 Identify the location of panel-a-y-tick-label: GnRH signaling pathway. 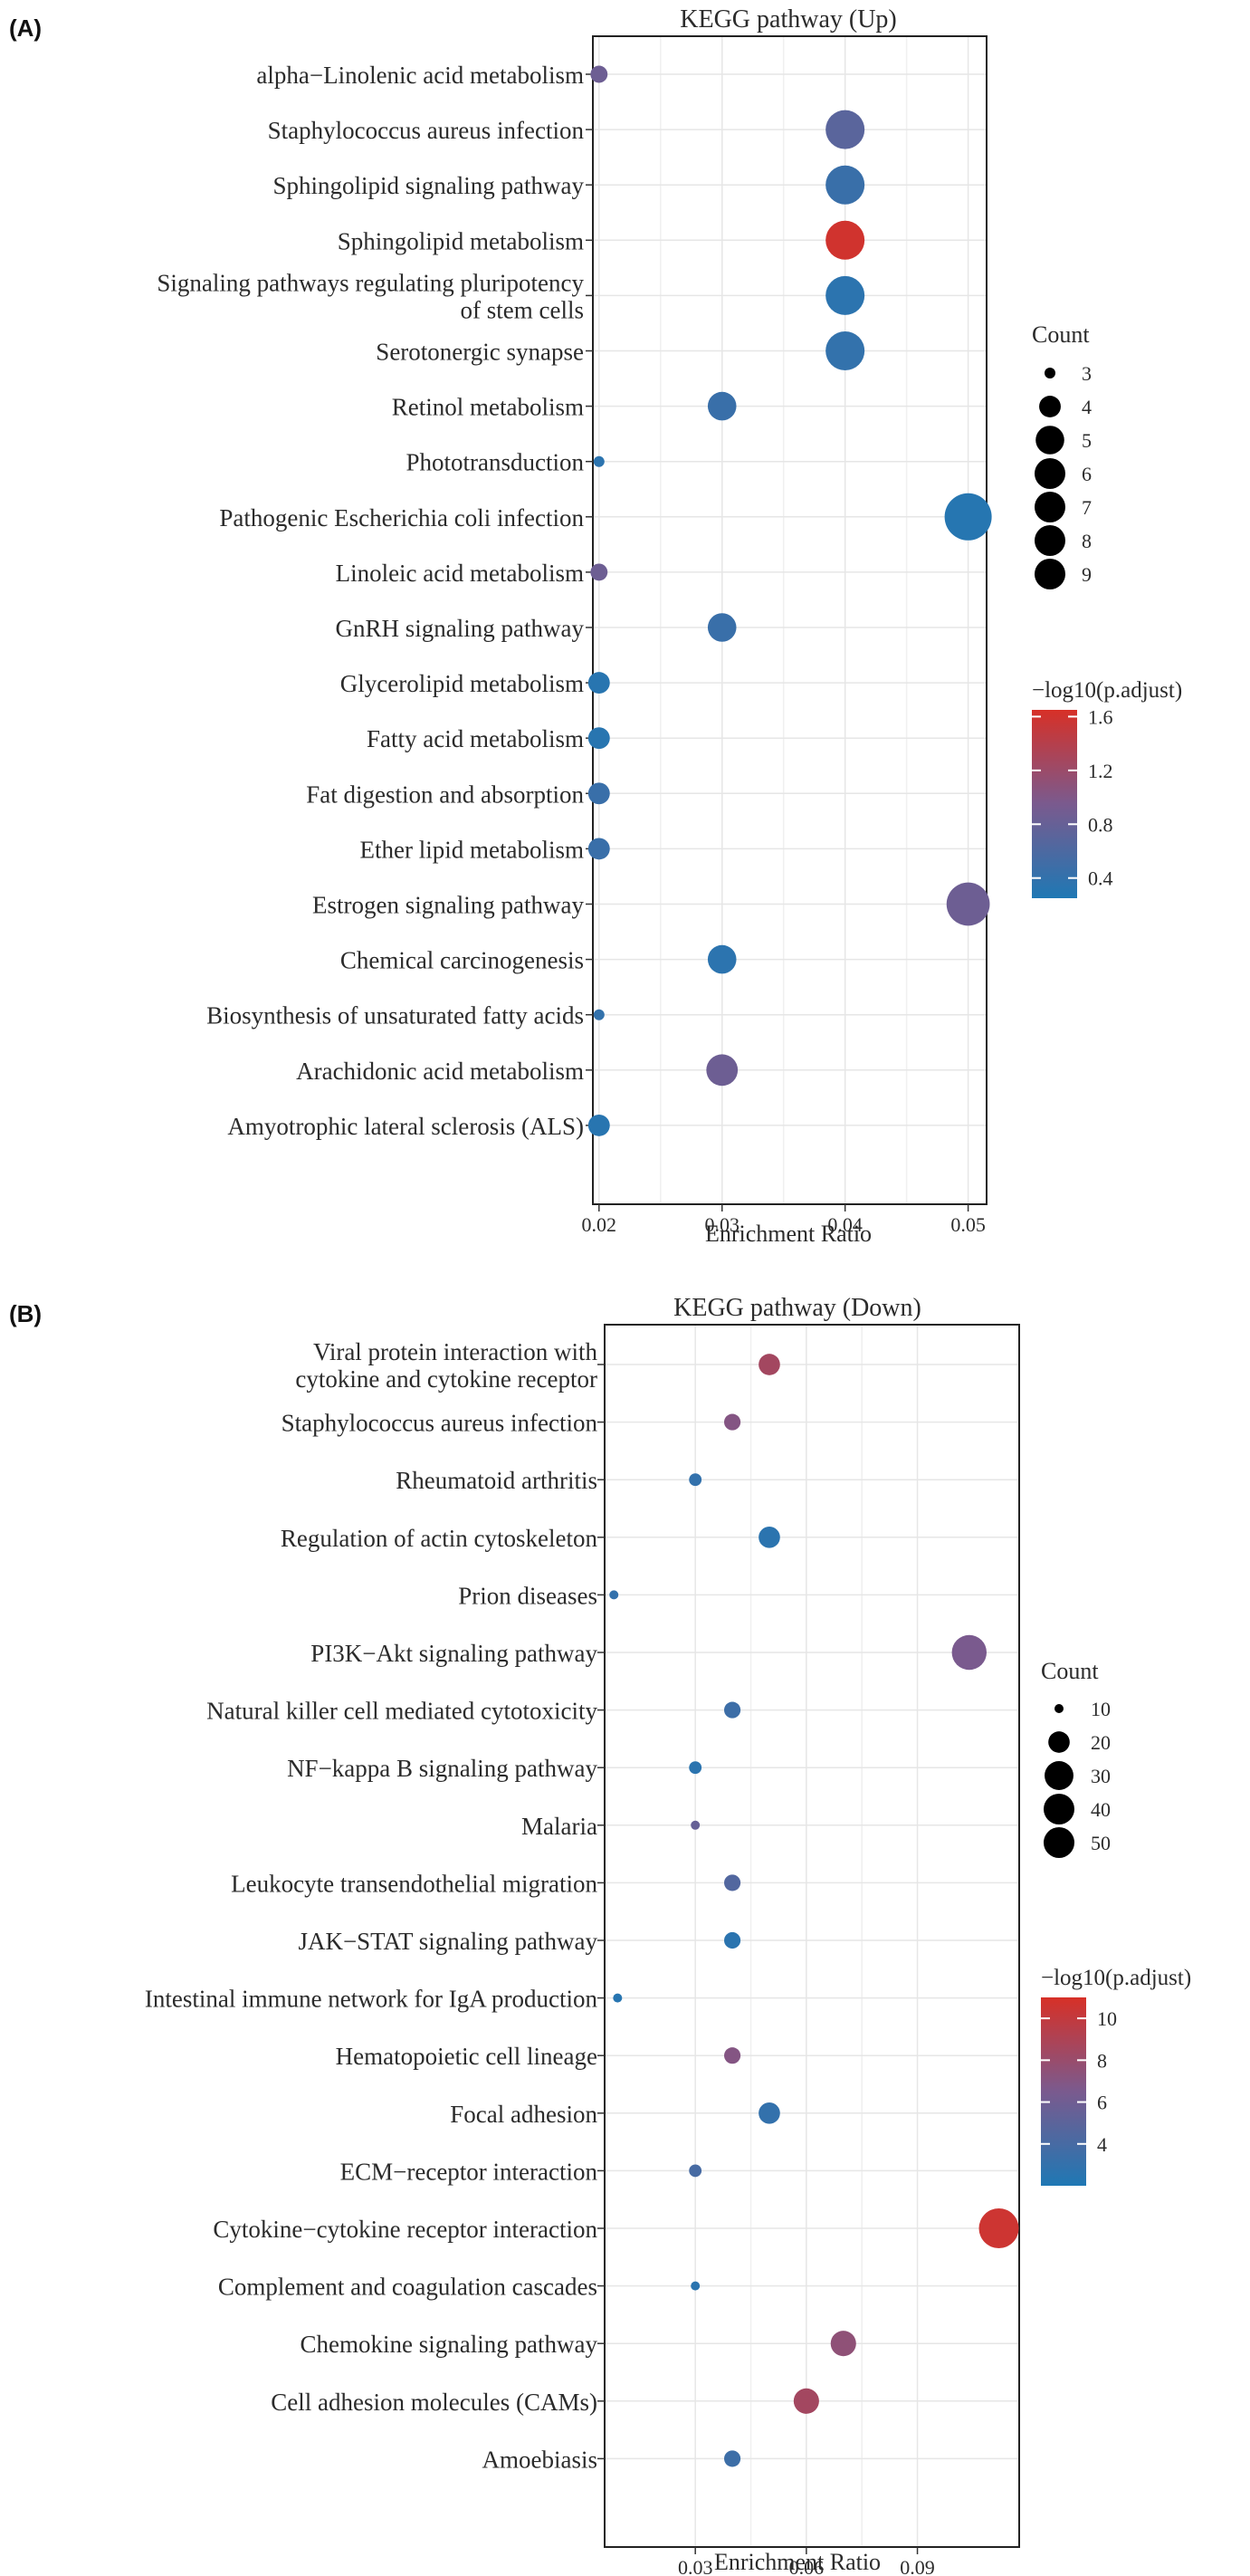
(460, 628).